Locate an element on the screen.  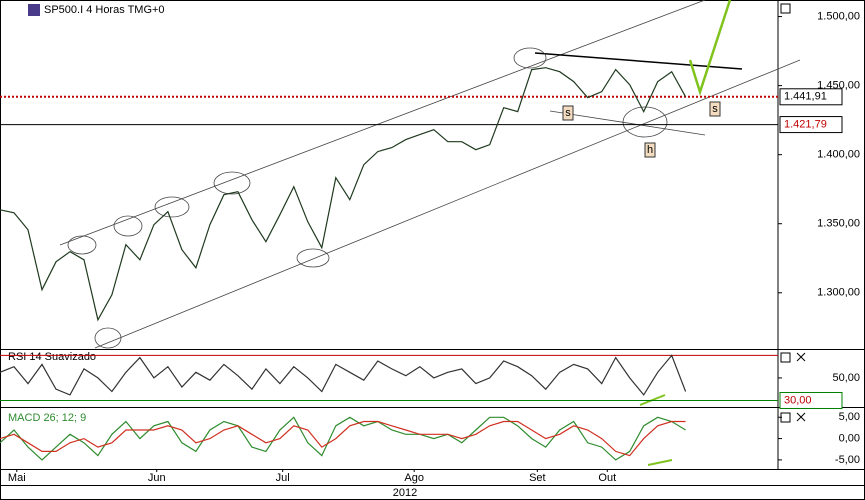
level-label: 30,00 is located at coordinates (798, 400).